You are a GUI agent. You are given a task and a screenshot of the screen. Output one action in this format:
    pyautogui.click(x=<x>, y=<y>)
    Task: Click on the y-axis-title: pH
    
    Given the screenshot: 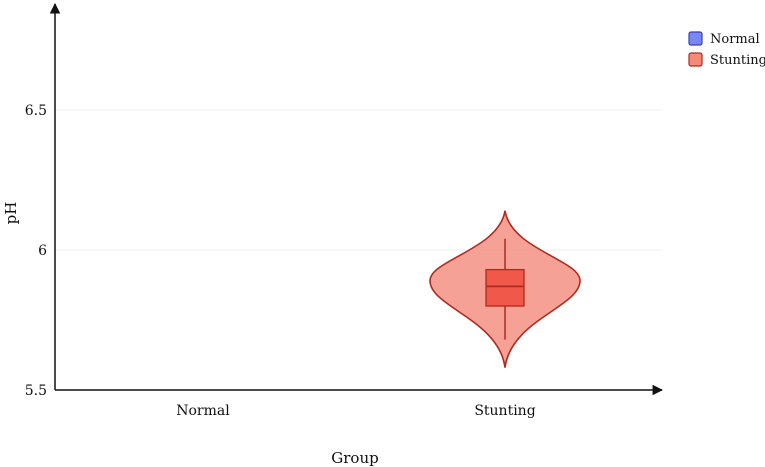 What is the action you would take?
    pyautogui.click(x=11, y=213)
    